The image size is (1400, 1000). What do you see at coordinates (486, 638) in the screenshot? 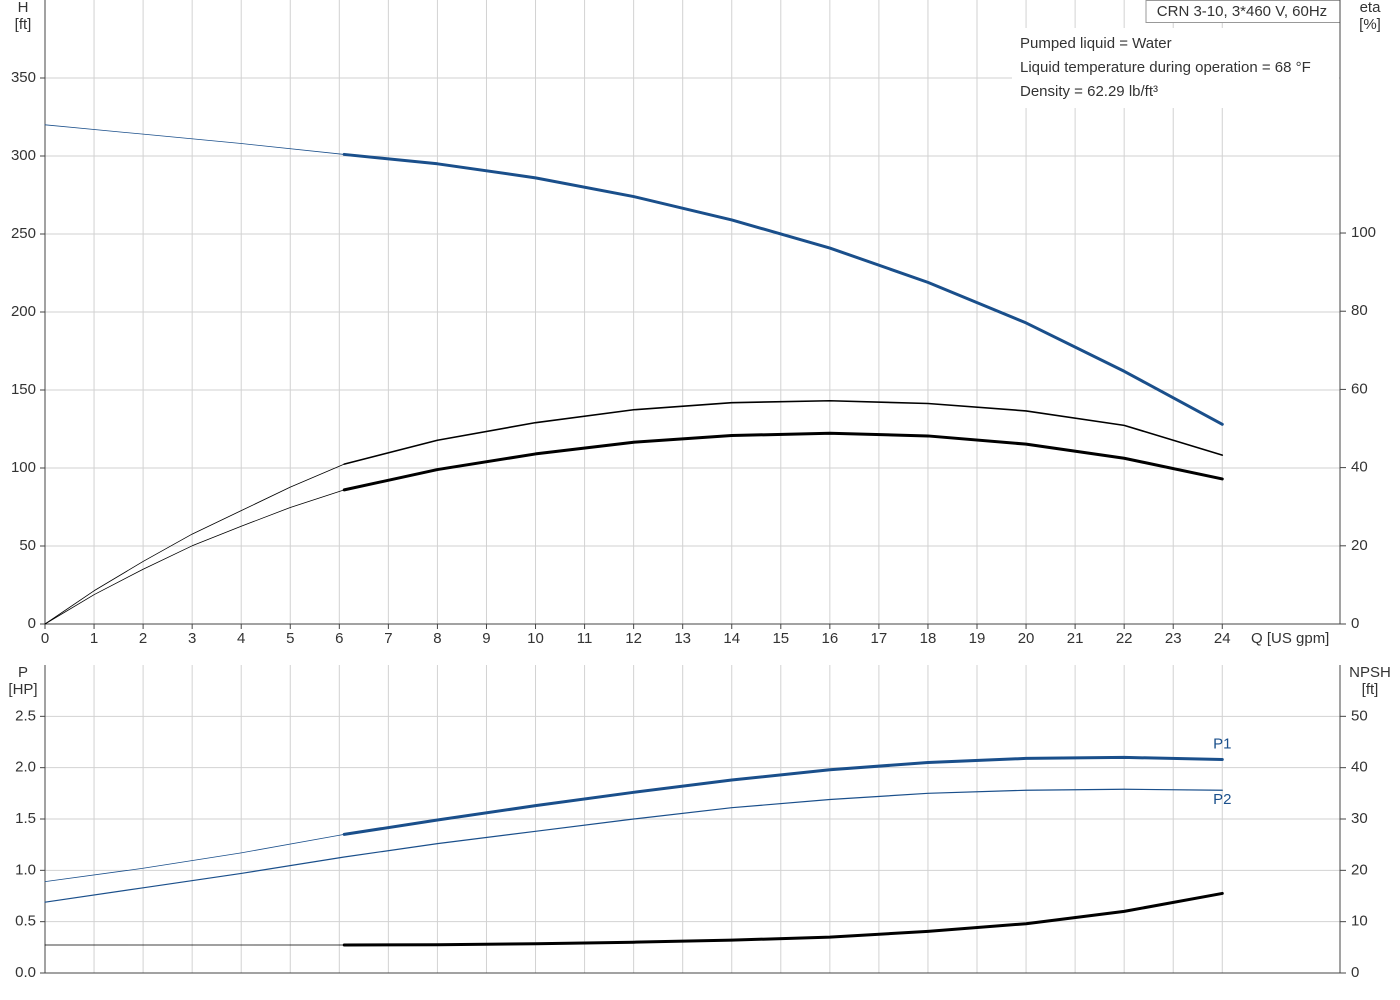
I see `x-tick-label: 9` at bounding box center [486, 638].